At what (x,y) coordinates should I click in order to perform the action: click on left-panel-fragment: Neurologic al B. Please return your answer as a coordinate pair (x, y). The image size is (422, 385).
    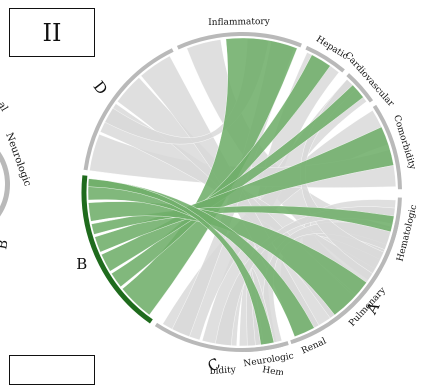
    Looking at the image, I should click on (16, 175).